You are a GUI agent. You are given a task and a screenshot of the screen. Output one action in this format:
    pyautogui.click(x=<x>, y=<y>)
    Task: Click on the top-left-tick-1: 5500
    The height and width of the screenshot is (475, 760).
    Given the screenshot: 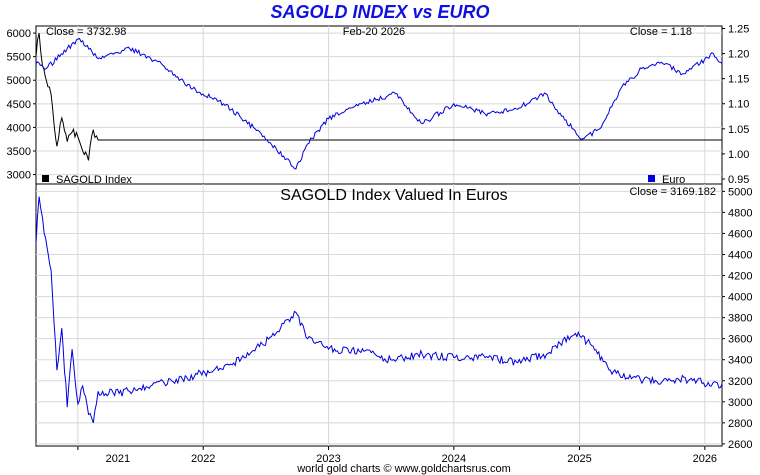 What is the action you would take?
    pyautogui.click(x=19, y=58)
    